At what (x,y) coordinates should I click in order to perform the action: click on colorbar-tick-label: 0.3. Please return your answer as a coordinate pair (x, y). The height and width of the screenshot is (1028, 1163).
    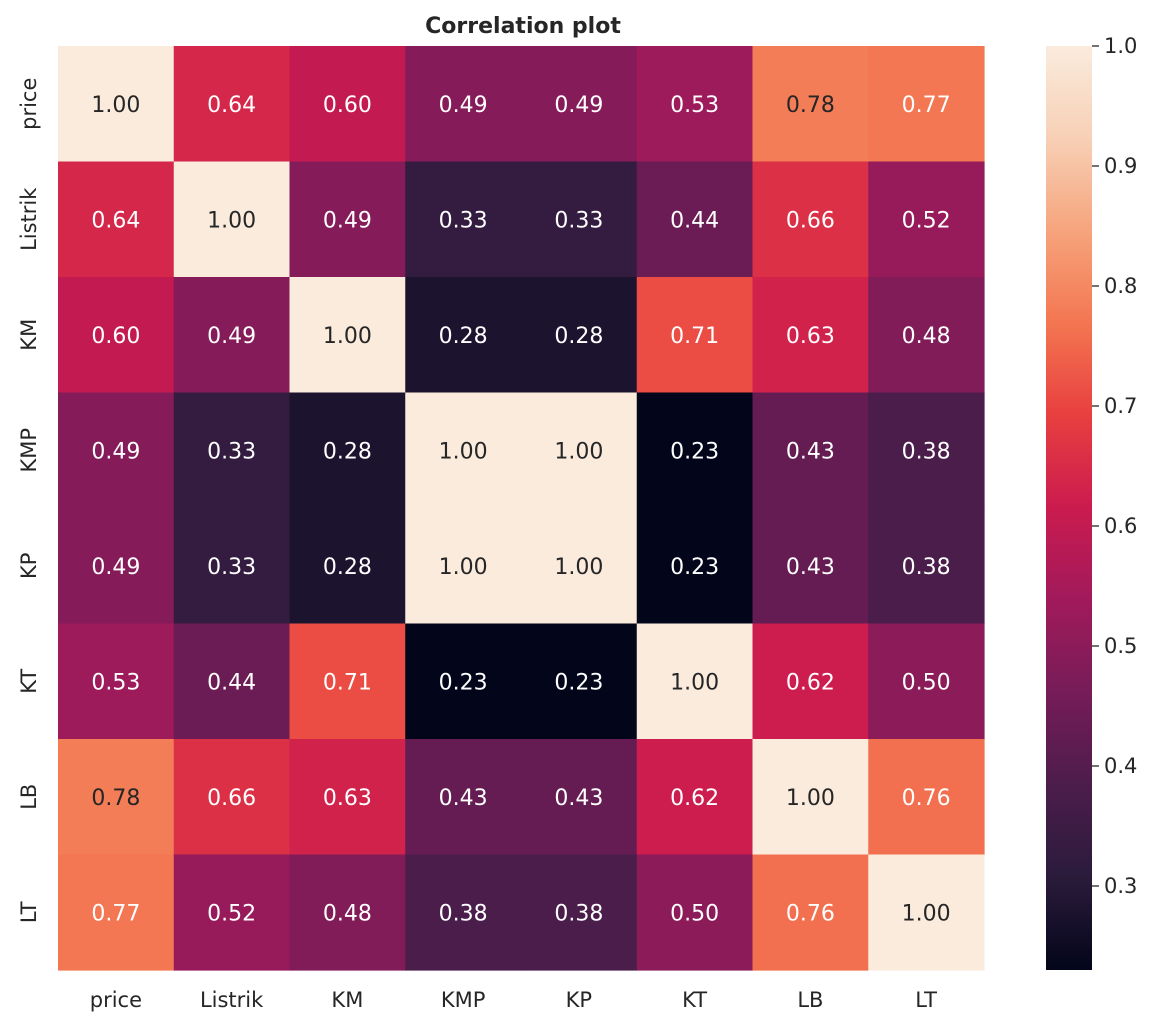
    Looking at the image, I should click on (1120, 886).